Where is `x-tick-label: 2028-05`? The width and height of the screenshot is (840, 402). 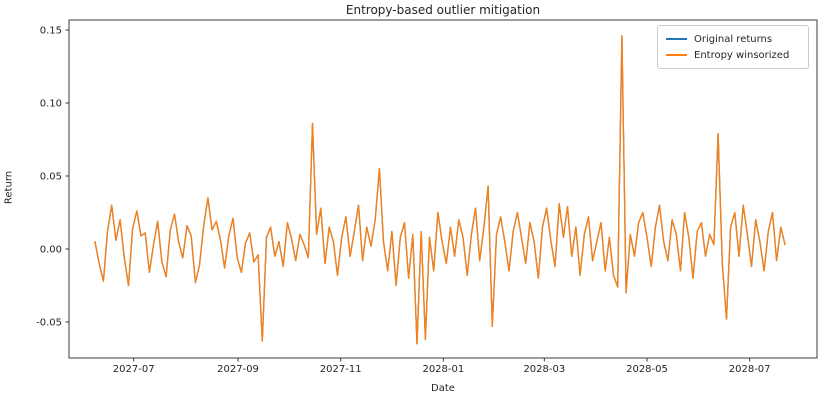
x-tick-label: 2028-05 is located at coordinates (647, 369).